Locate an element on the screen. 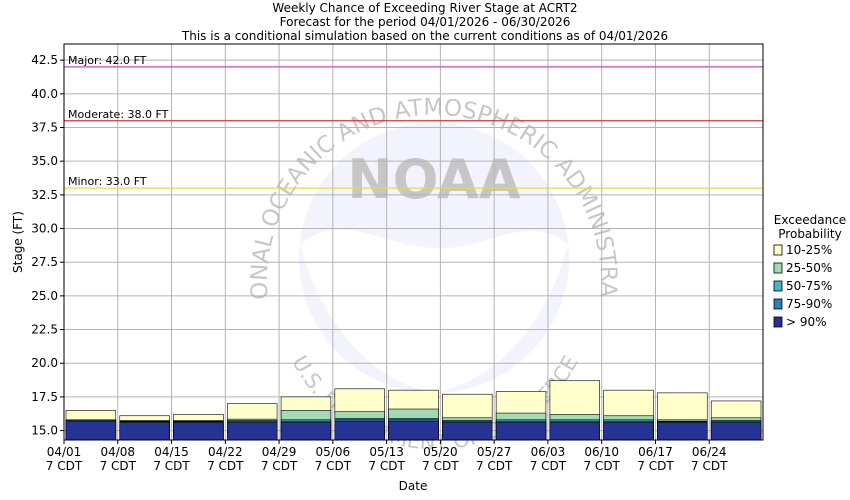 The width and height of the screenshot is (850, 500). x-tick-label: 04/29 is located at coordinates (279, 452).